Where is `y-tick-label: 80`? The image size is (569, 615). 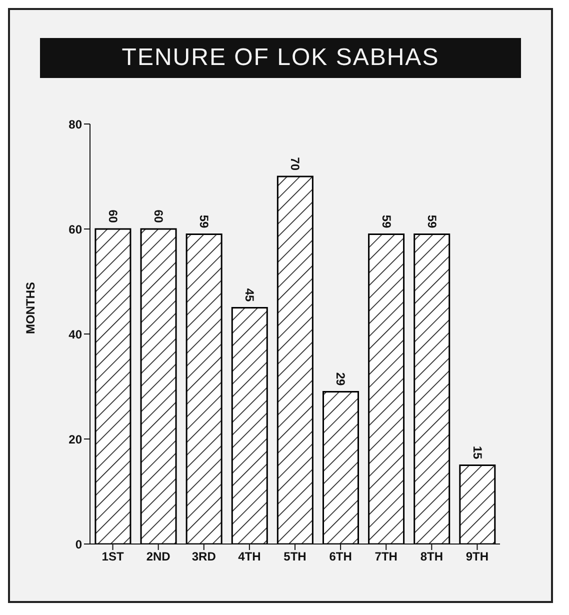
y-tick-label: 80 is located at coordinates (75, 124).